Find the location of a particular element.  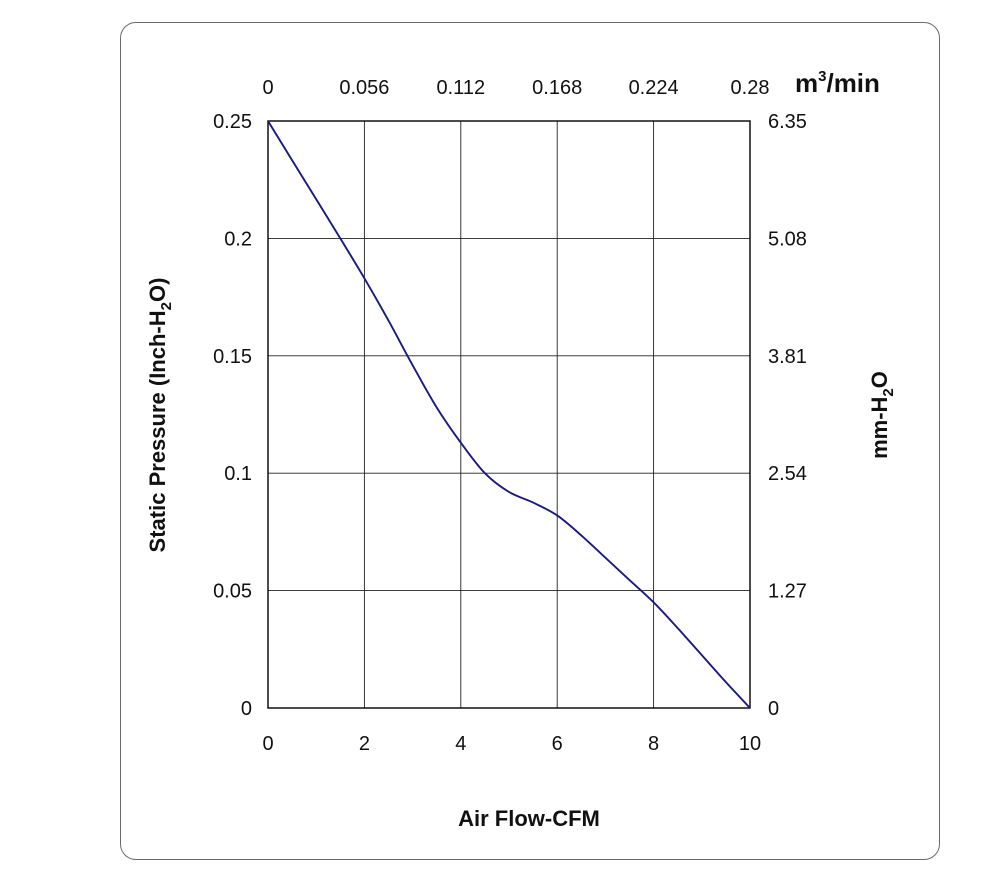

y-tick-label: 0.05 is located at coordinates (232, 592).